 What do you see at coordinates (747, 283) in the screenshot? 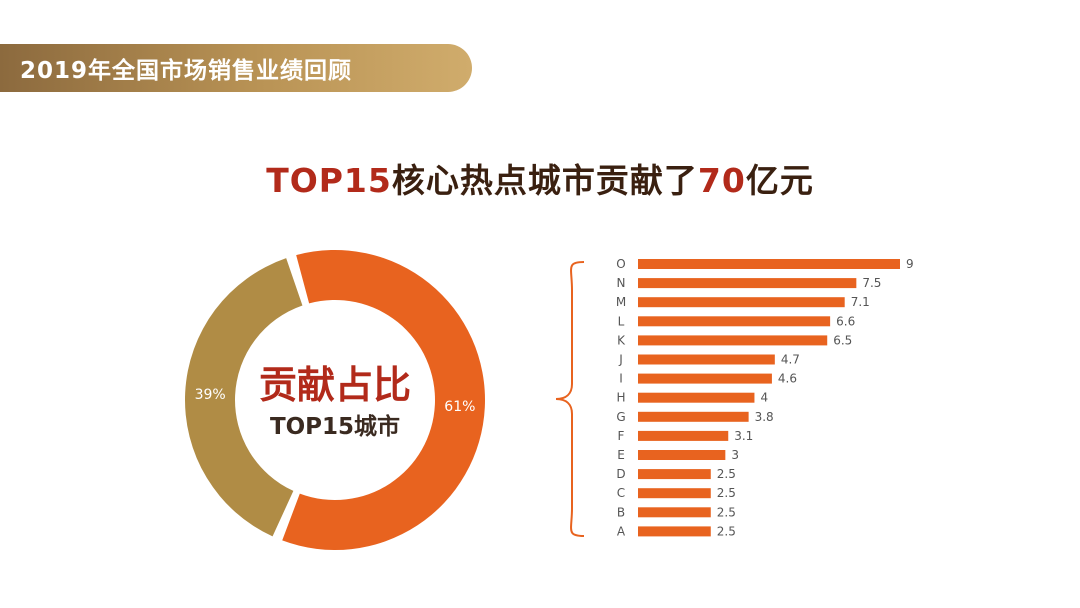
I see `bar-N` at bounding box center [747, 283].